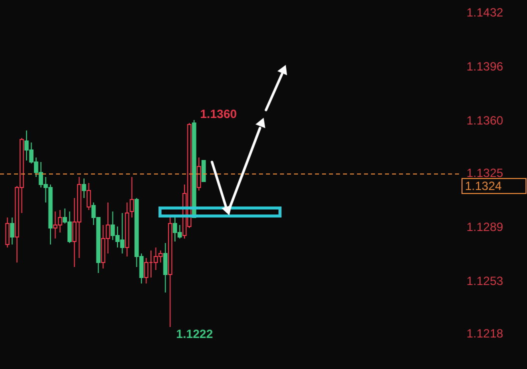  Describe the element at coordinates (485, 227) in the screenshot. I see `y-tick-label: 1.1289` at that location.